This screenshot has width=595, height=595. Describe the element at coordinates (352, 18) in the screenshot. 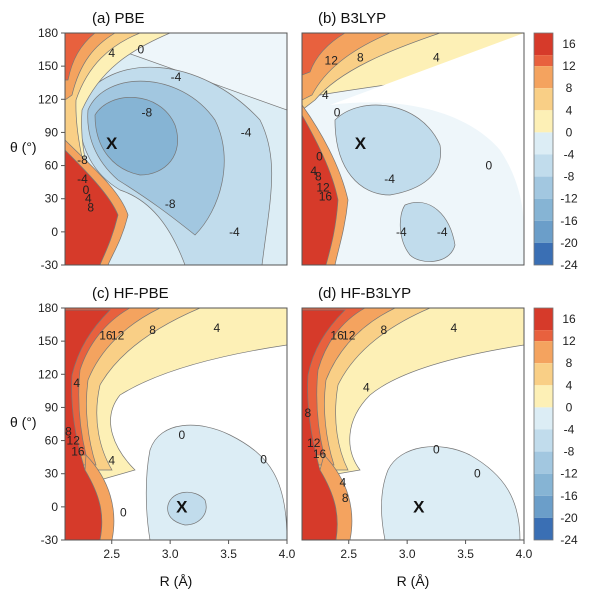

I see `panel-b-title: (b) B3LYP` at that location.